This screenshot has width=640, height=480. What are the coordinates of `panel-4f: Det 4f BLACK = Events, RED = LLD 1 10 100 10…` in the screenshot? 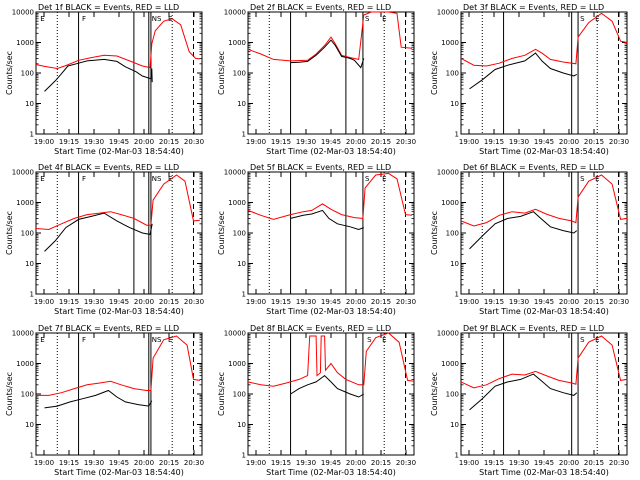 It's located at (104, 239).